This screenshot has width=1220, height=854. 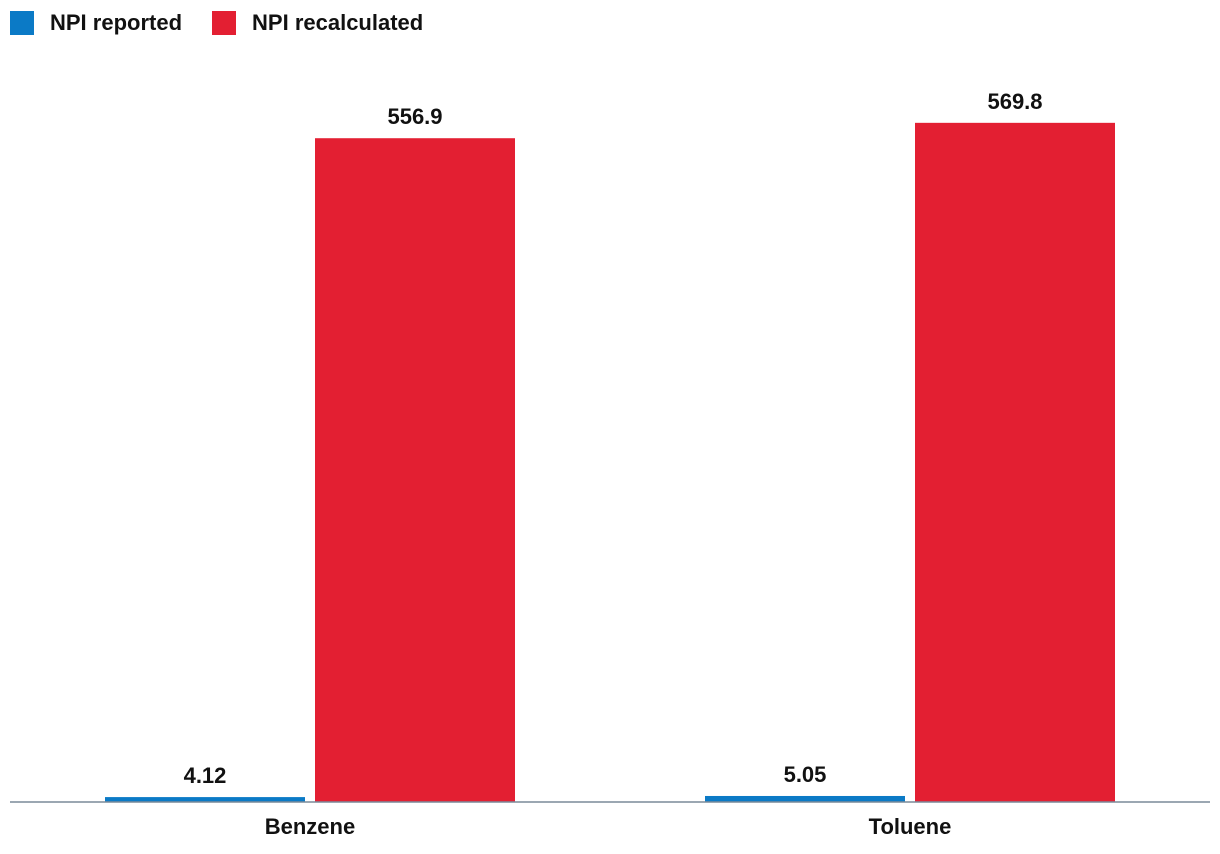 I want to click on legend-item-npi-recalculated: NPI recalculated, so click(x=317, y=23).